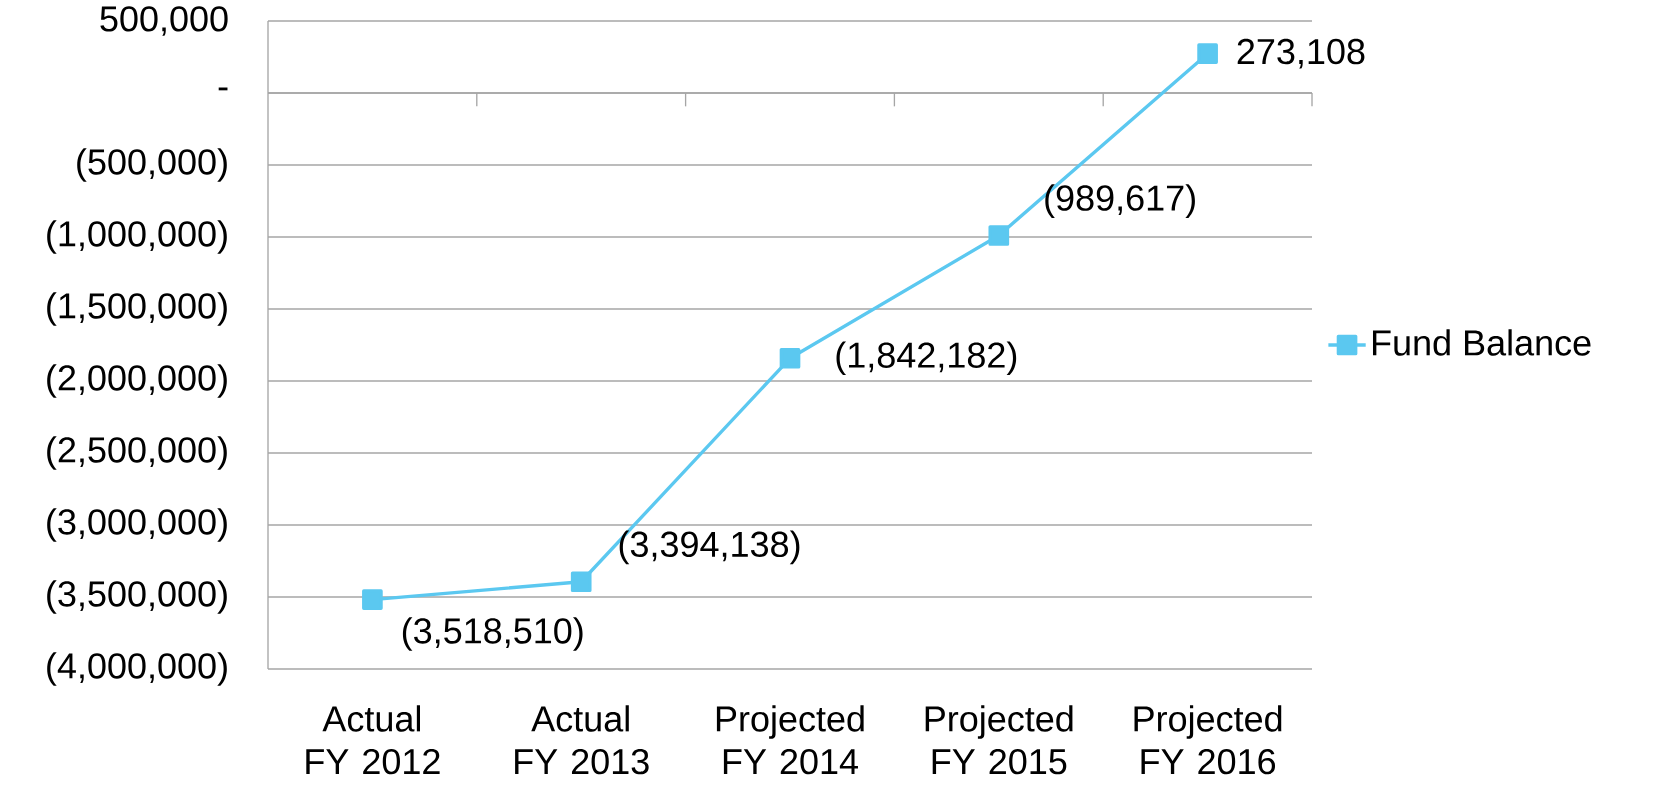  What do you see at coordinates (926, 358) in the screenshot?
I see `data-label: (1,842,182)` at bounding box center [926, 358].